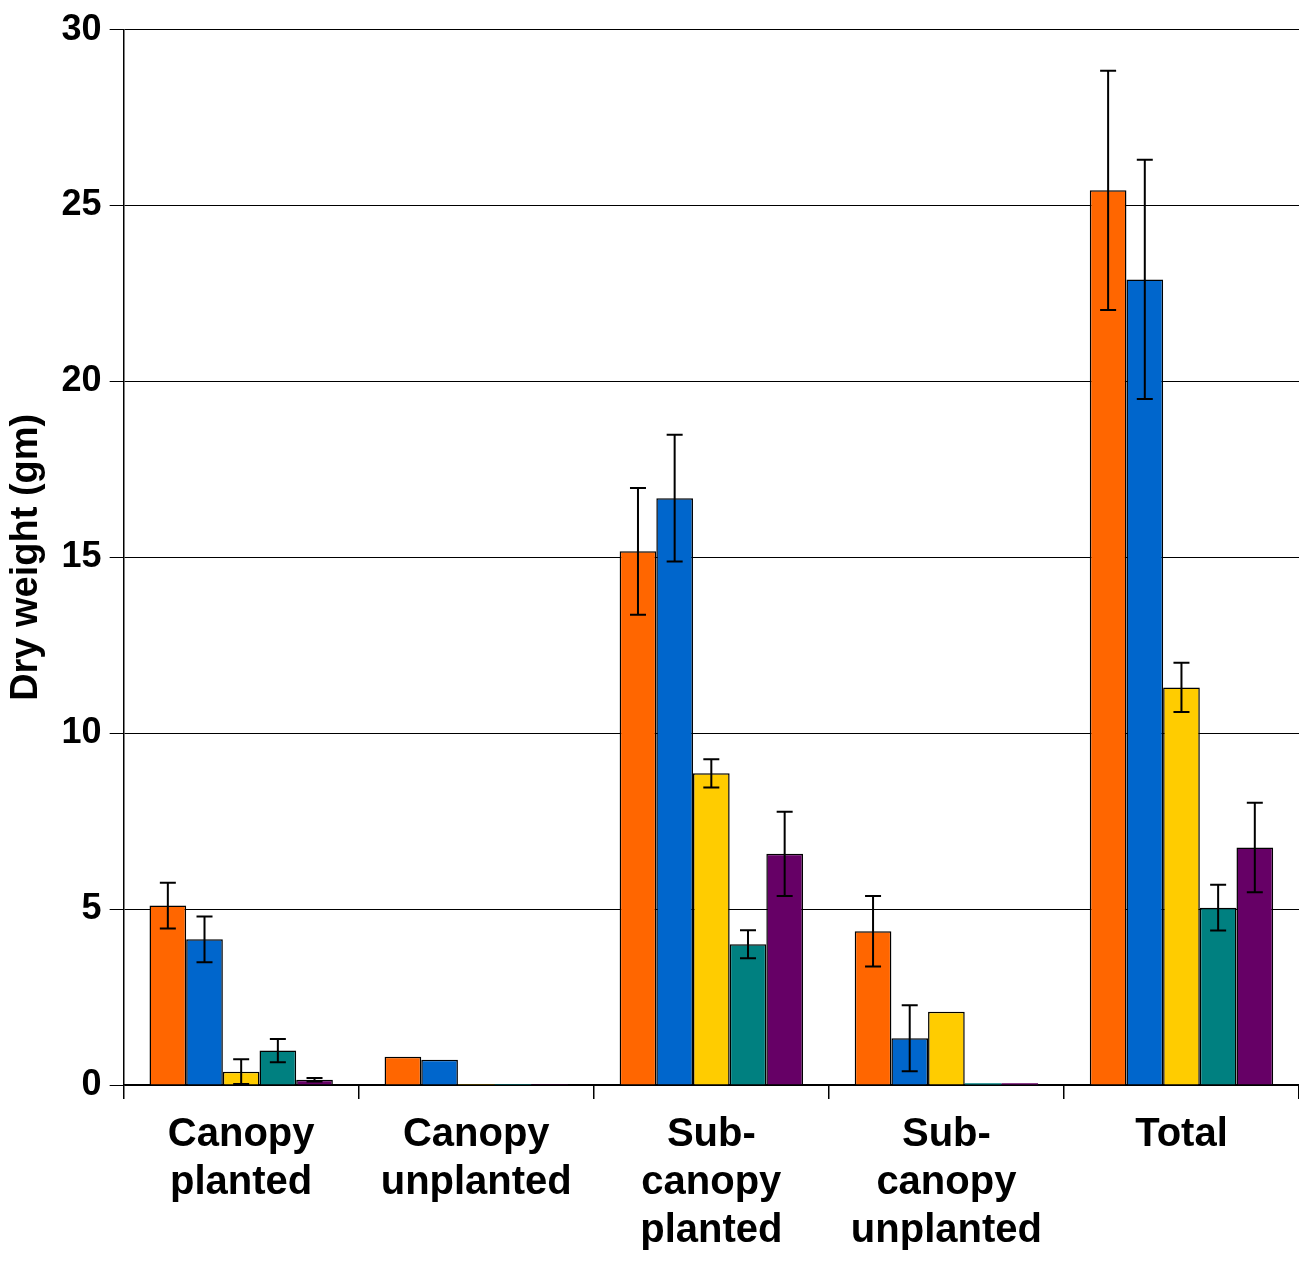 Image resolution: width=1299 pixels, height=1267 pixels. Describe the element at coordinates (81, 731) in the screenshot. I see `y-tick-label: 10` at that location.